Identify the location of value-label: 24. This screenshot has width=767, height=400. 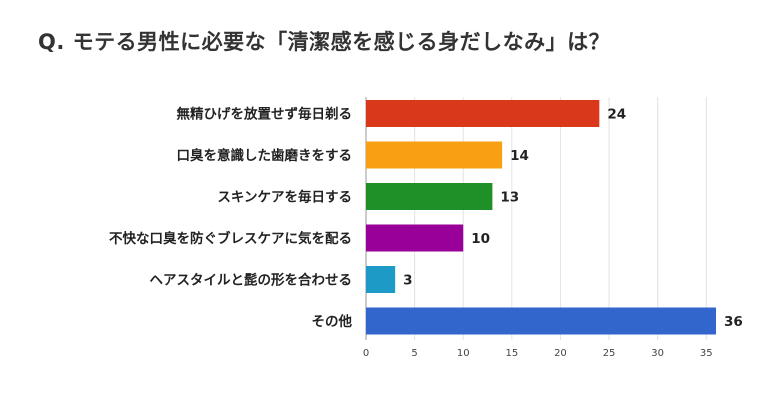
(616, 115).